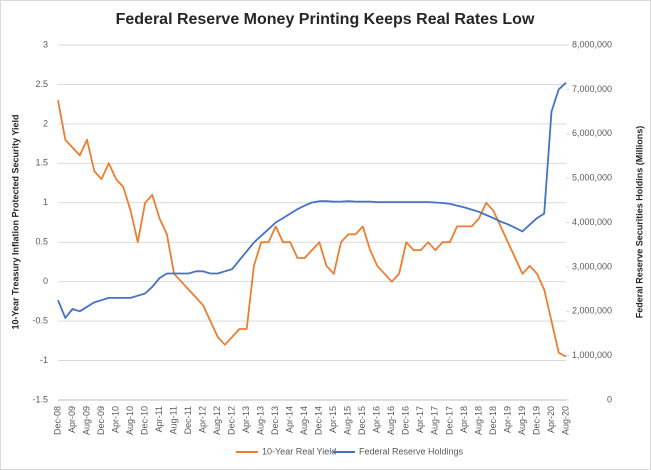  What do you see at coordinates (115, 419) in the screenshot?
I see `x-tick-label: Apr-10` at bounding box center [115, 419].